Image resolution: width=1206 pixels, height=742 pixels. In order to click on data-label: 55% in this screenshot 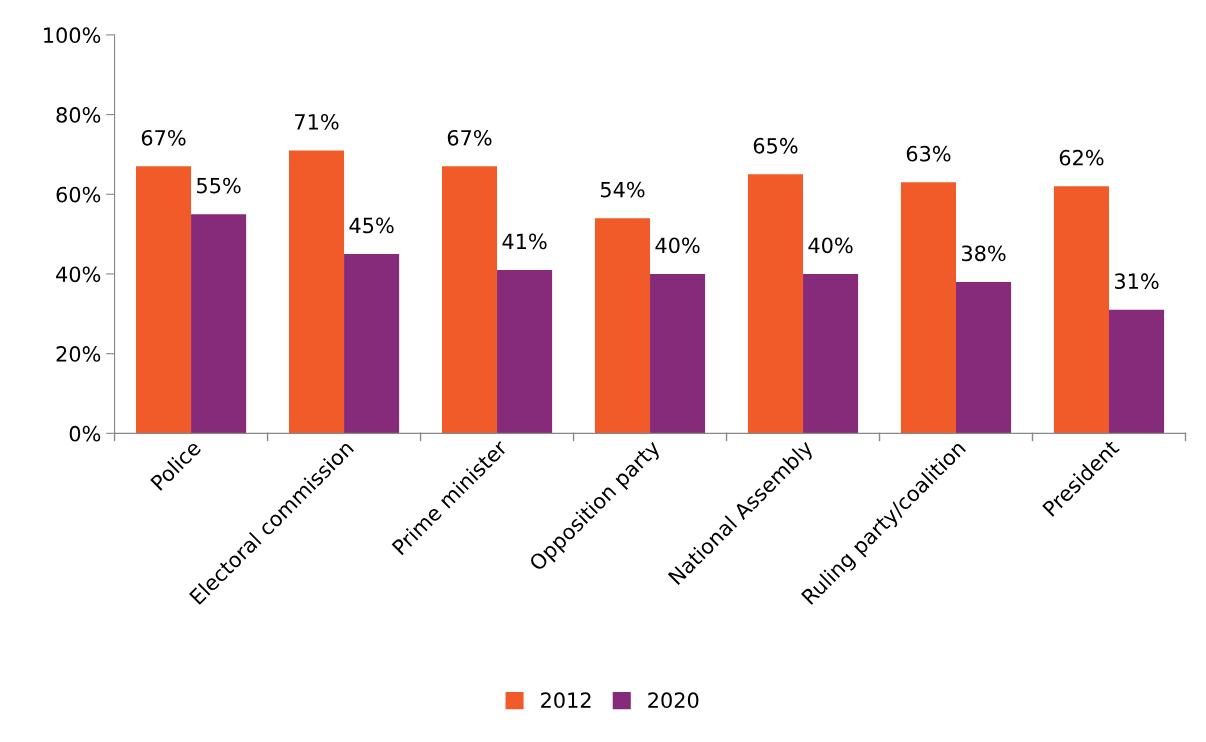, I will do `click(219, 185)`.